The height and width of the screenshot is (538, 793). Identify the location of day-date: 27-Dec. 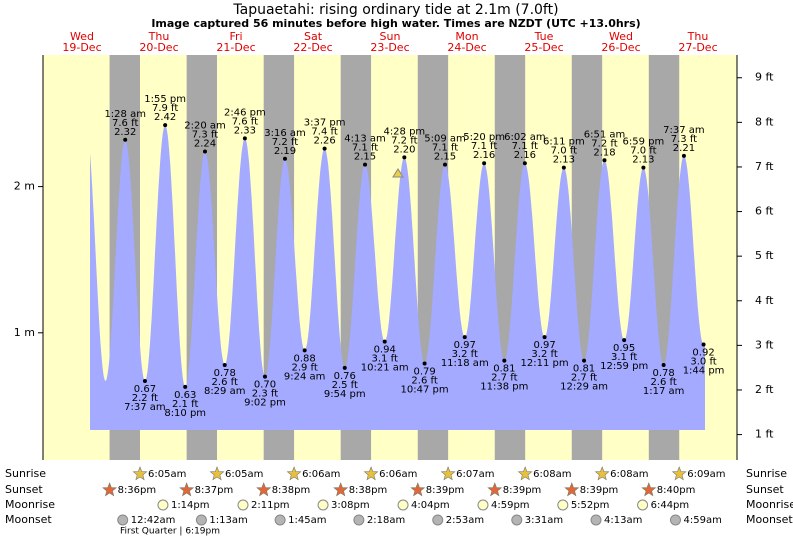
(697, 47).